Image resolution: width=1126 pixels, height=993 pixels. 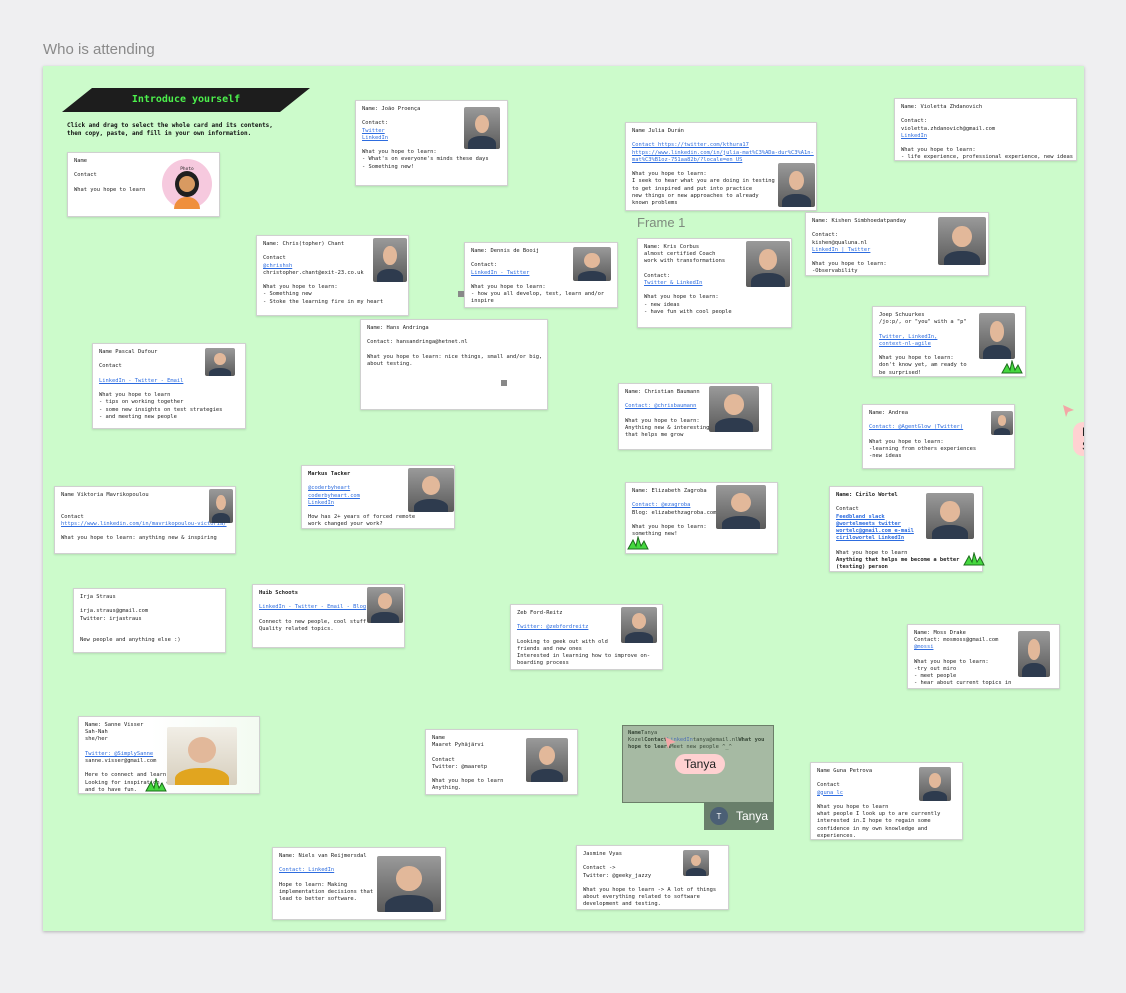 I want to click on card-line: and to have fun., so click(x=111, y=789).